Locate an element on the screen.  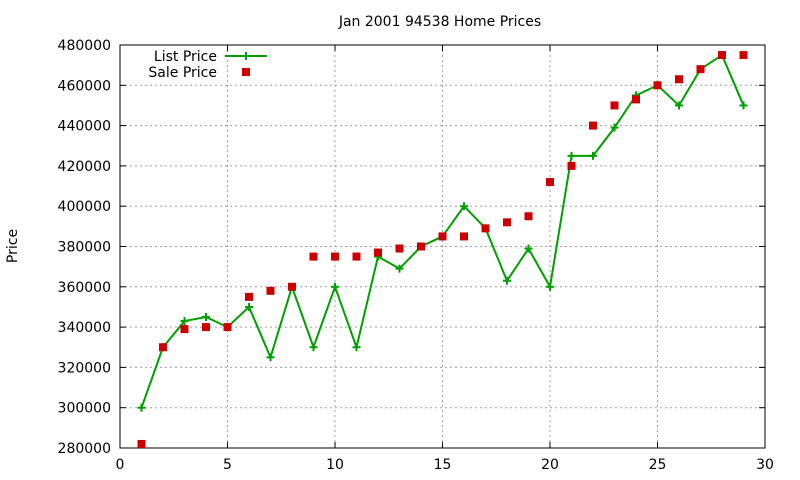
y-tick-label: 360000 is located at coordinates (84, 288).